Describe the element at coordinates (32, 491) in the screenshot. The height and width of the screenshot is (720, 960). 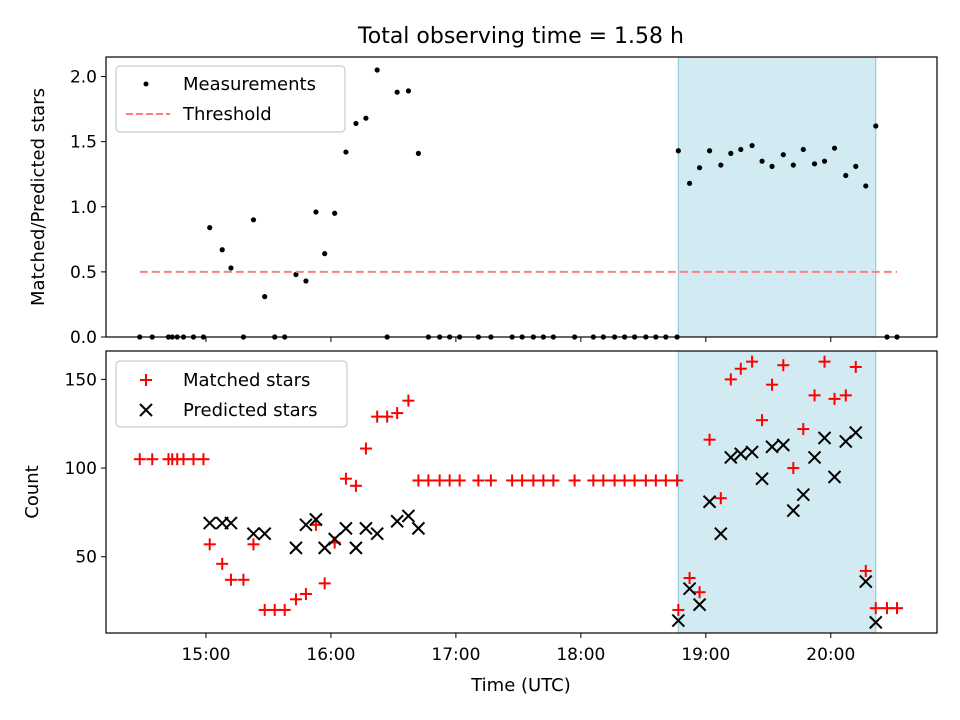
I see `y-axis-label-bottom: Count` at that location.